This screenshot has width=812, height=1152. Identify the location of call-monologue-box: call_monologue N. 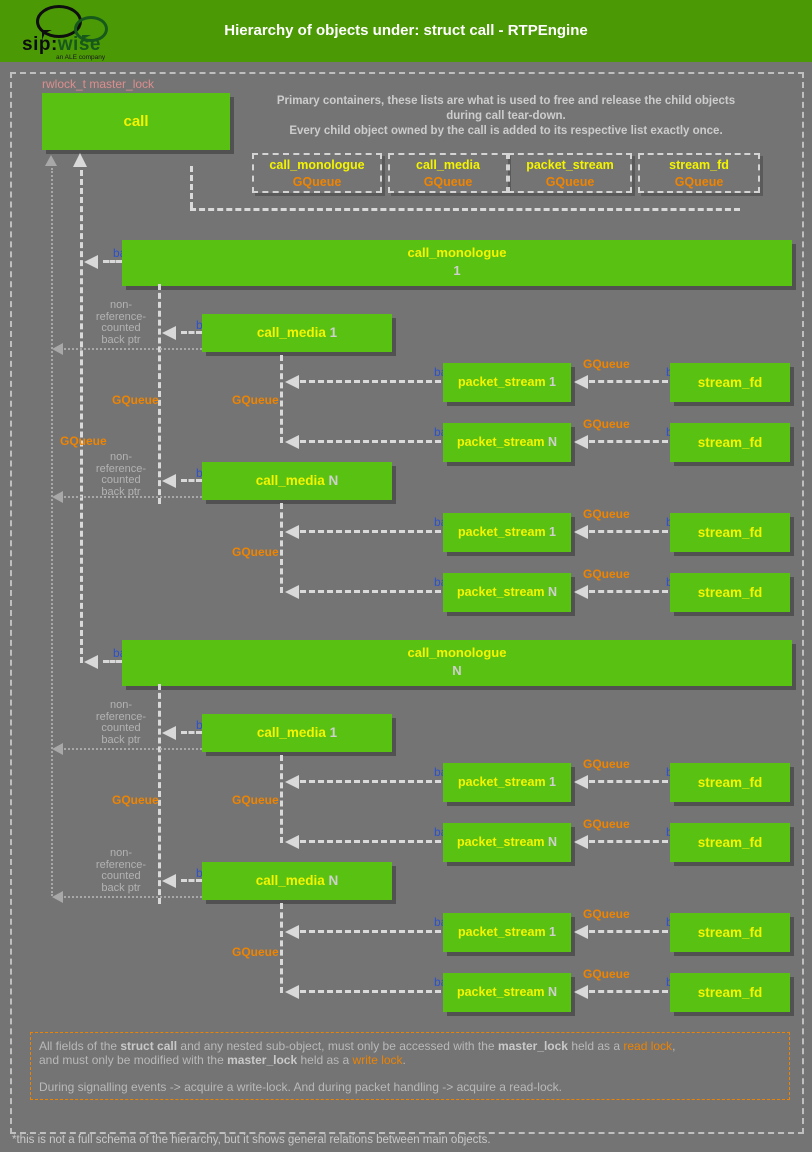
(457, 663).